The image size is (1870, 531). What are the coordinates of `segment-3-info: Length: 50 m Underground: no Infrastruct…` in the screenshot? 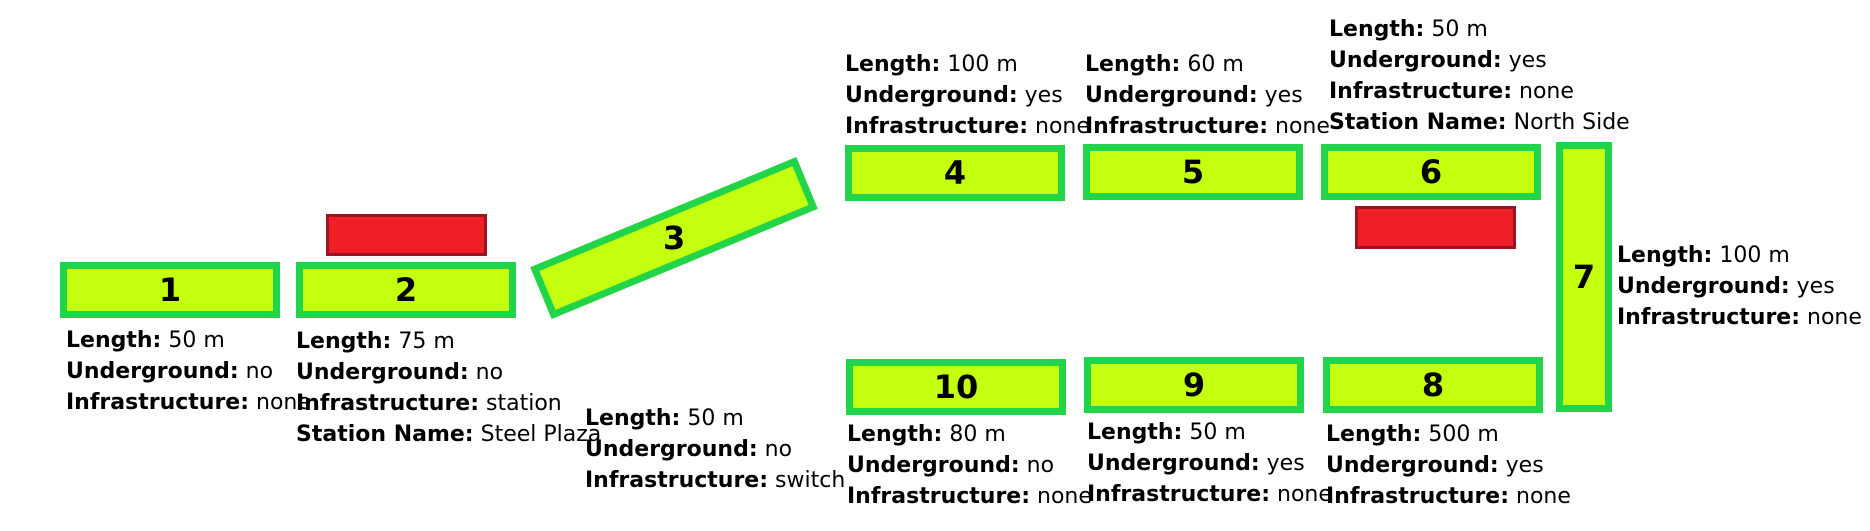 It's located at (715, 449).